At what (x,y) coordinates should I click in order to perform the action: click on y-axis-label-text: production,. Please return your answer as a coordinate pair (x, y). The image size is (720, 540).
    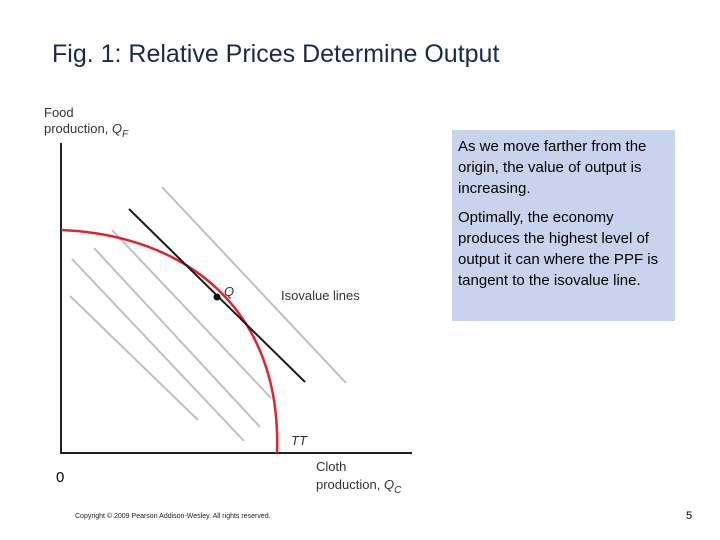
    Looking at the image, I should click on (78, 128).